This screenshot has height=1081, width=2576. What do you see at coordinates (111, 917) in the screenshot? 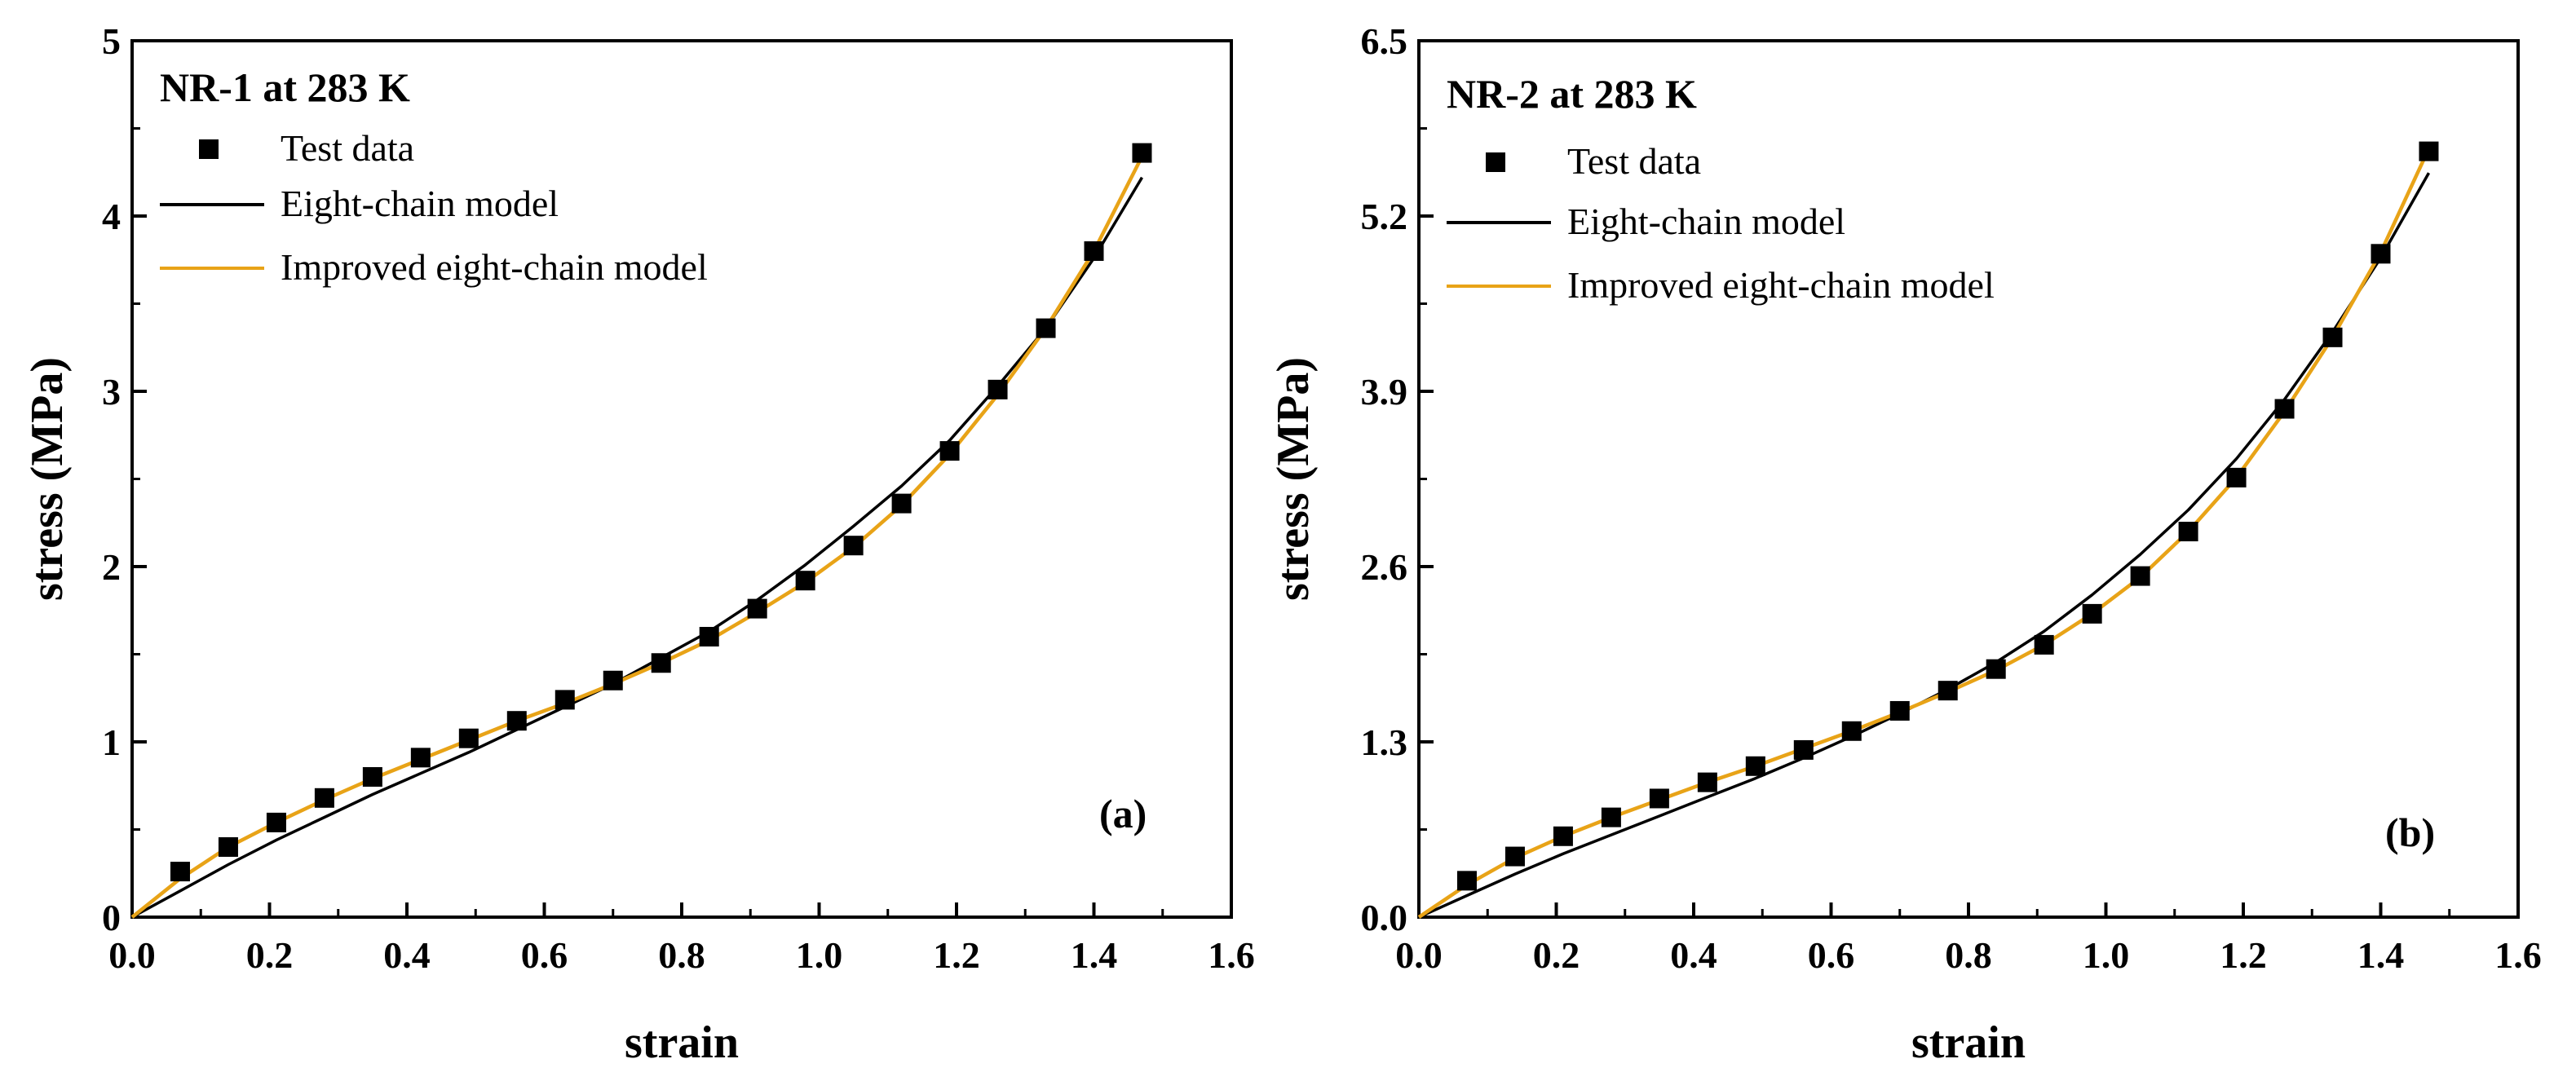
I see `y-tick-label: 0` at bounding box center [111, 917].